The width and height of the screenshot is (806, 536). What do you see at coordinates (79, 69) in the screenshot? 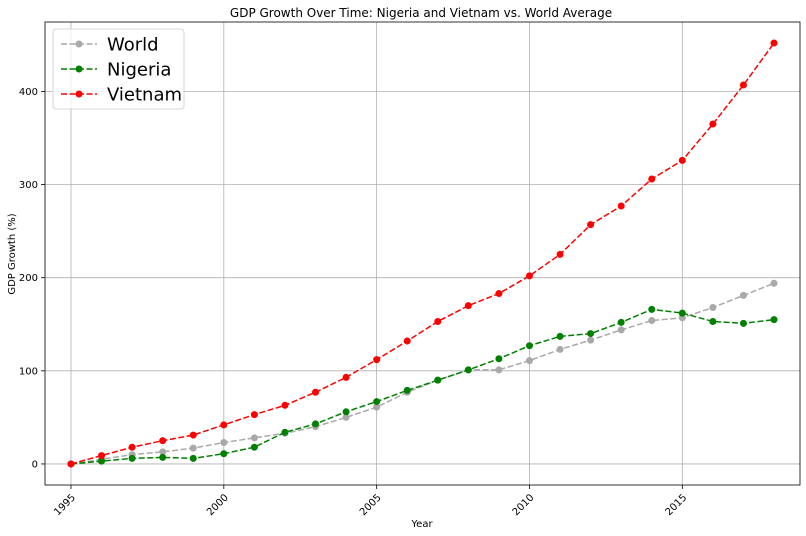
I see `legend-nigeria-marker` at bounding box center [79, 69].